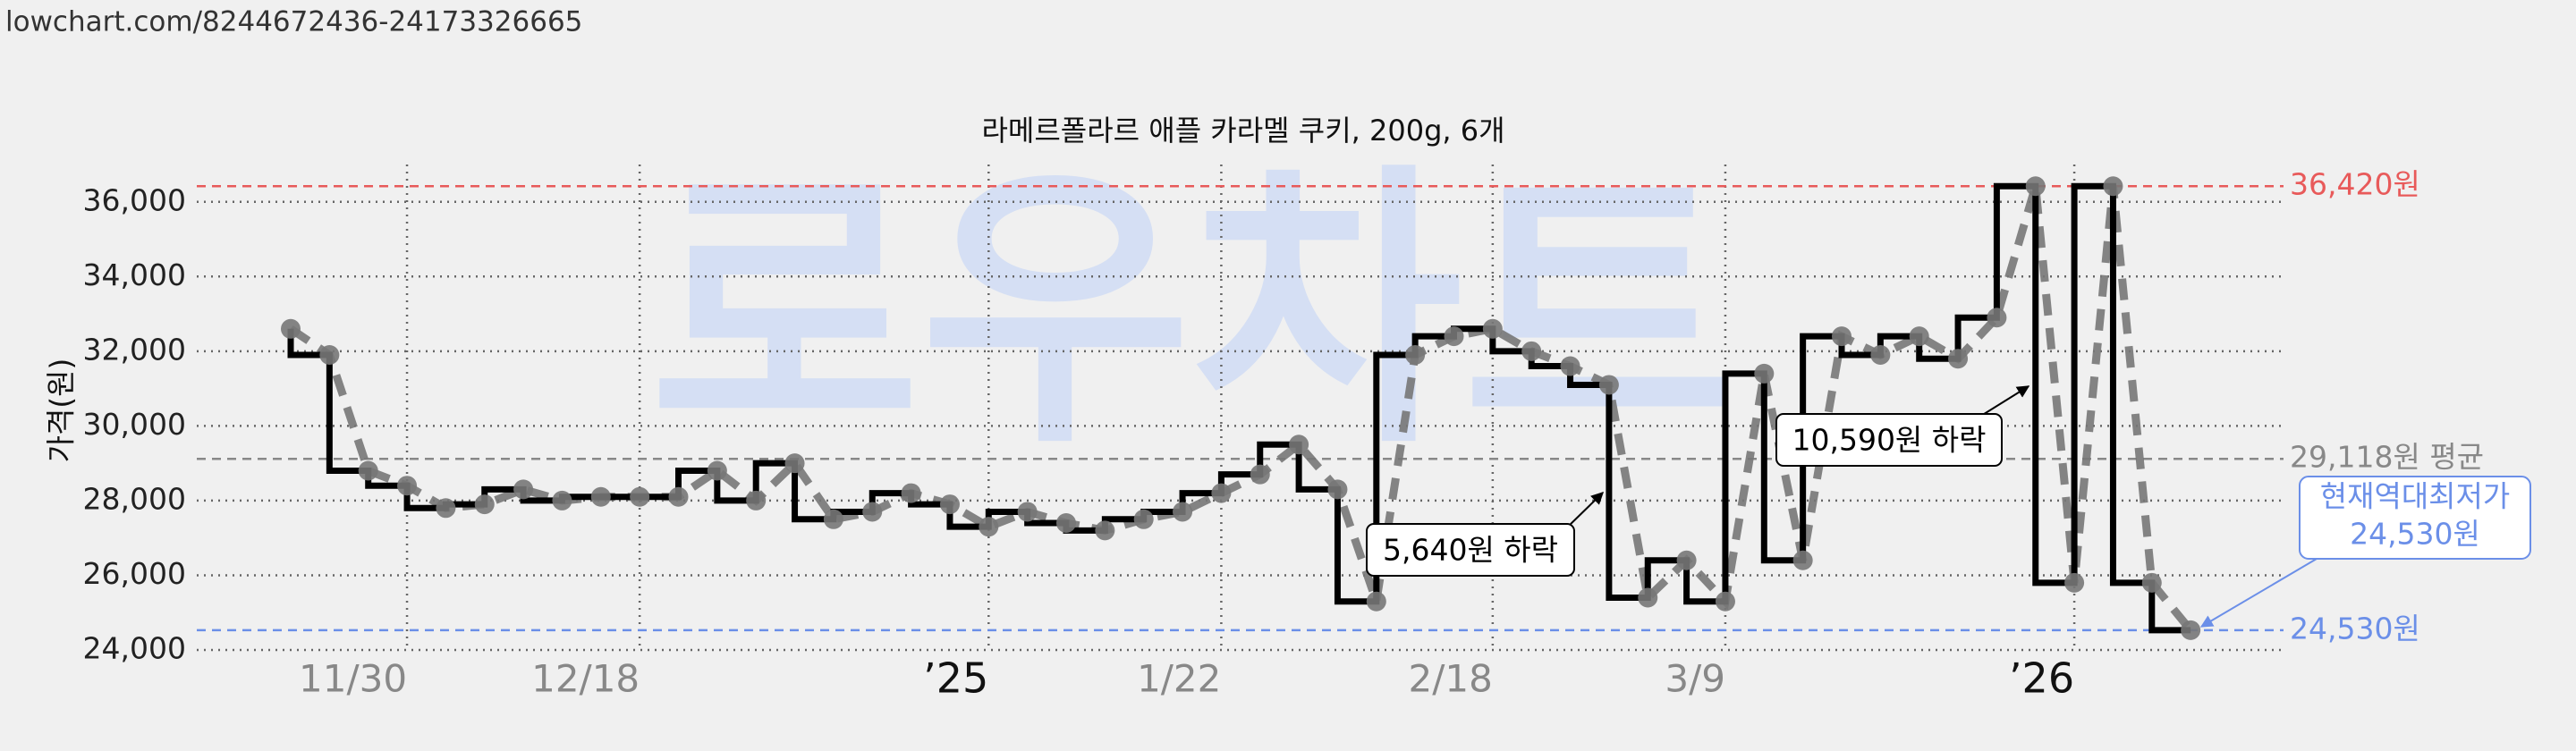 The image size is (2576, 751). What do you see at coordinates (1695, 679) in the screenshot?
I see `x-tick-label: 3/9` at bounding box center [1695, 679].